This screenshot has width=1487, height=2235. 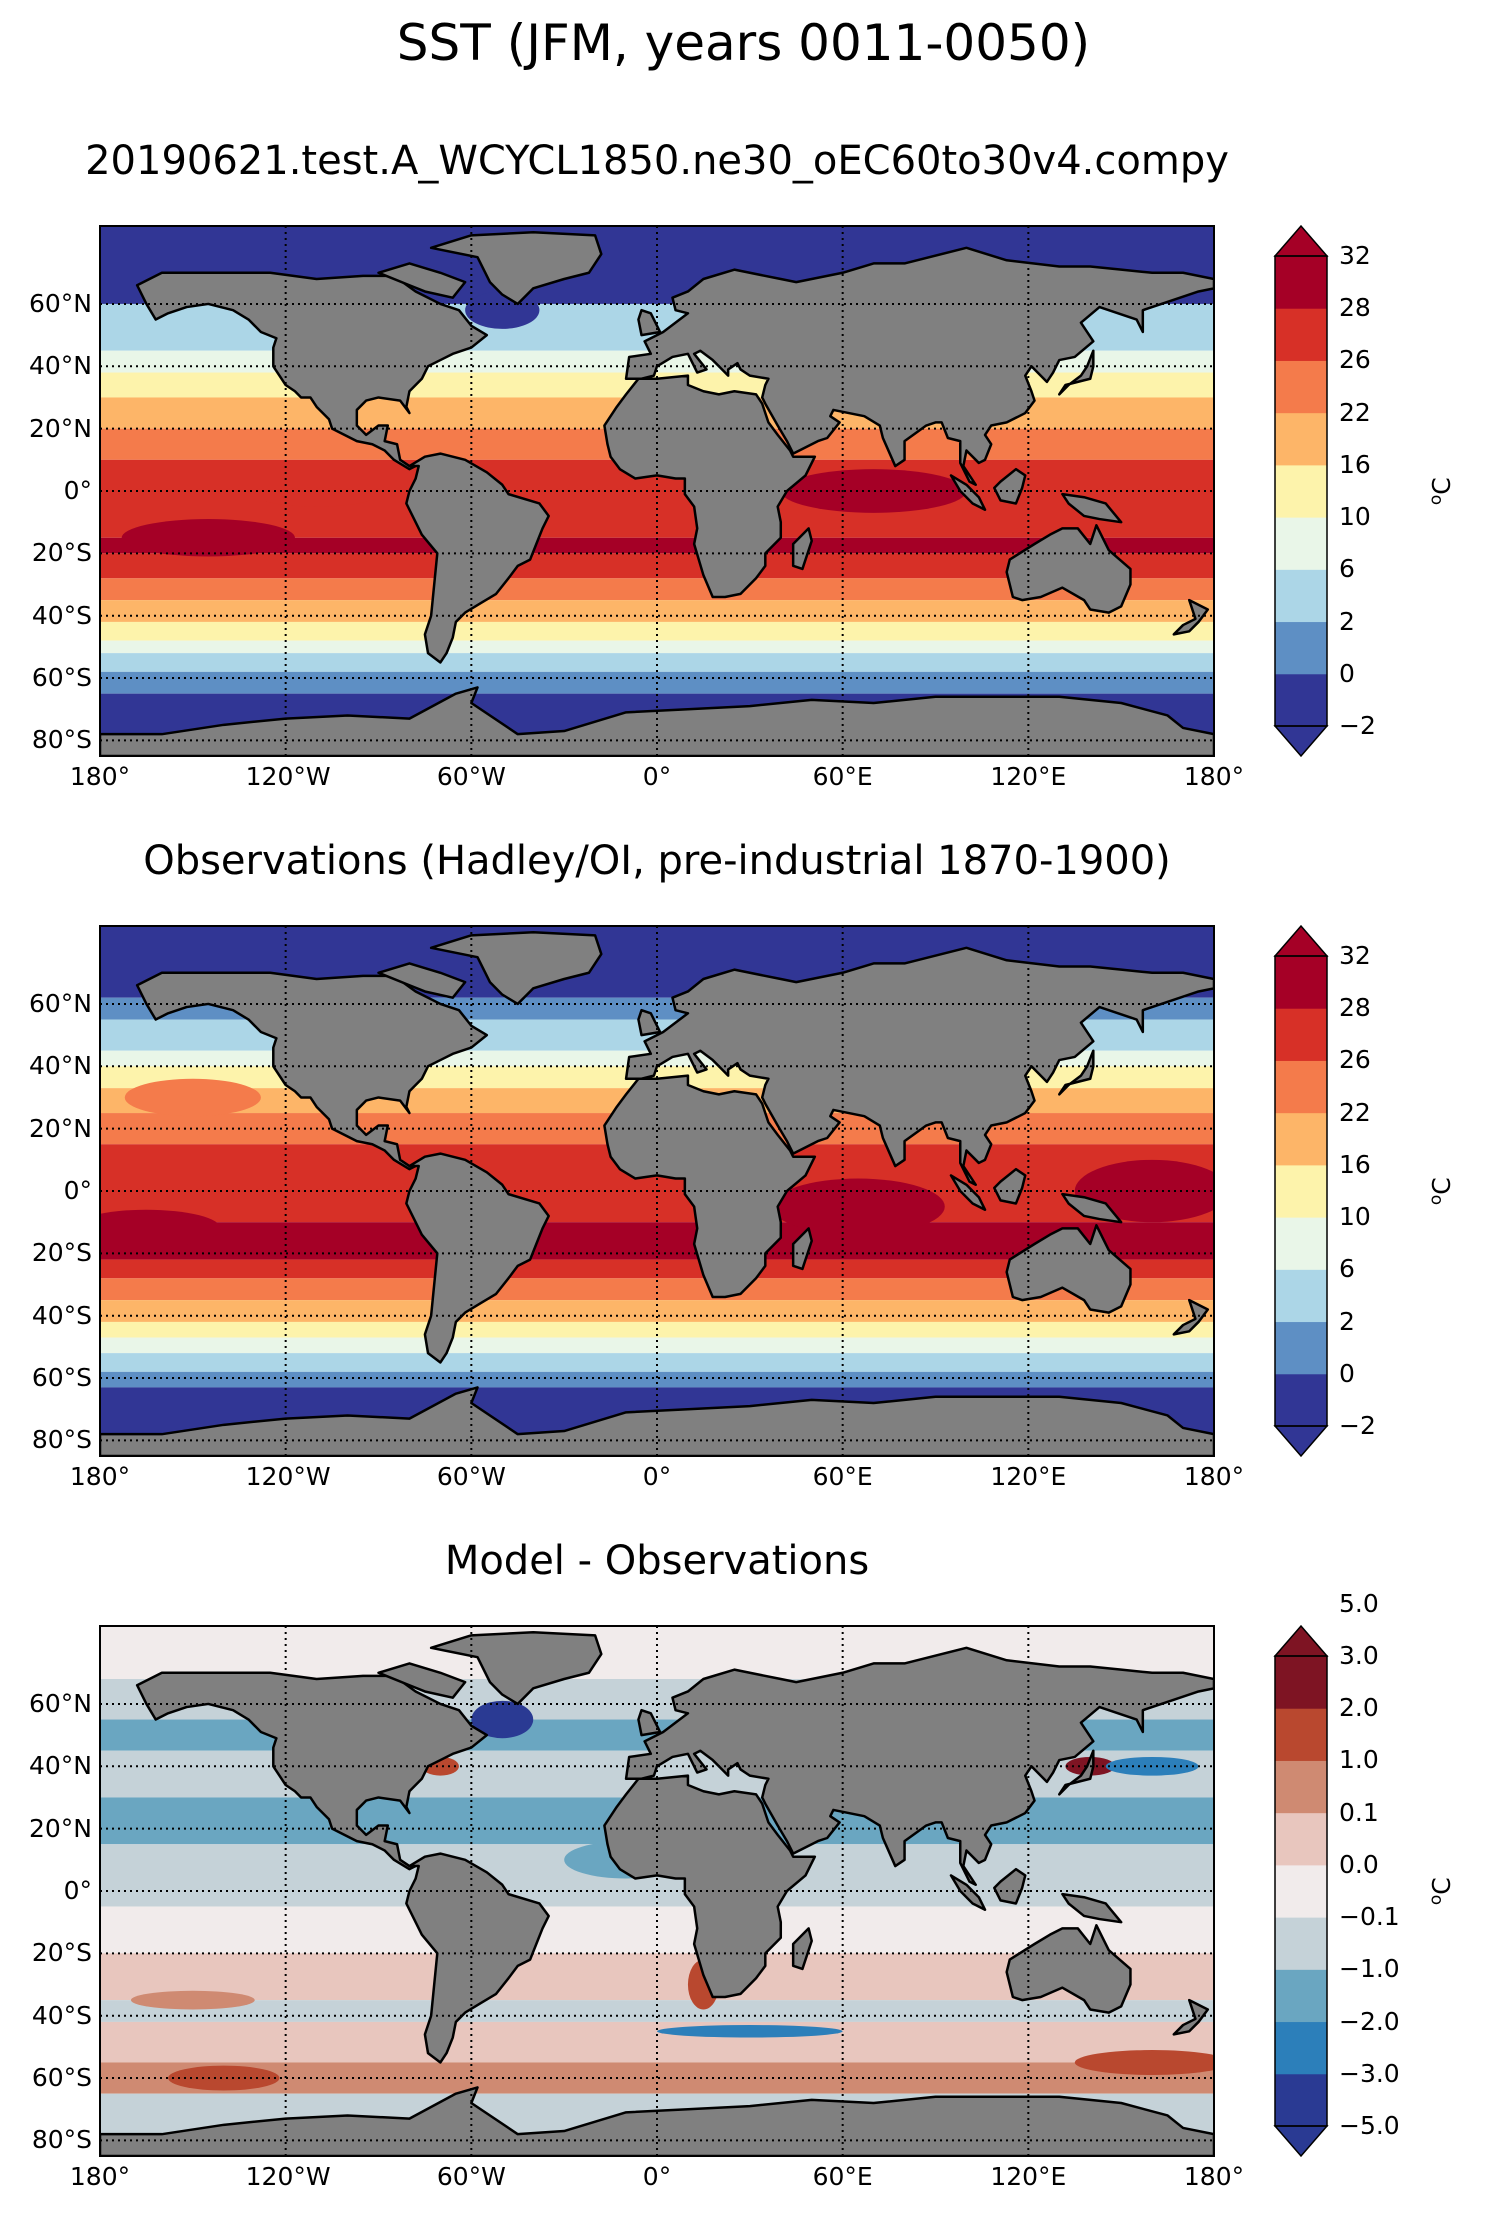 I want to click on y-tick-label: 20°N, so click(x=60, y=428).